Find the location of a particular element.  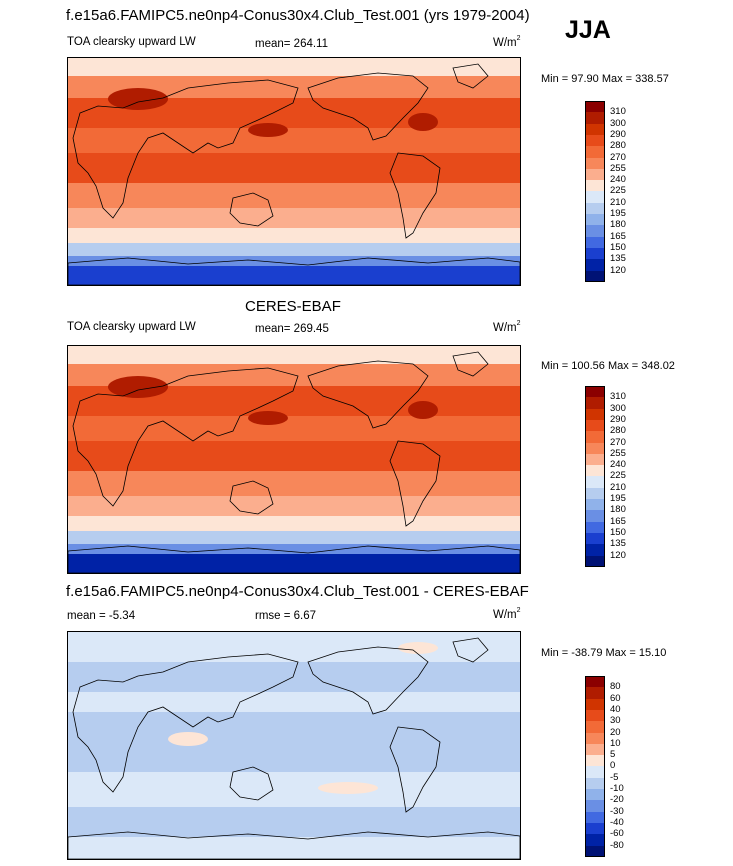

colorbar-tick-label: -60 is located at coordinates (617, 834).